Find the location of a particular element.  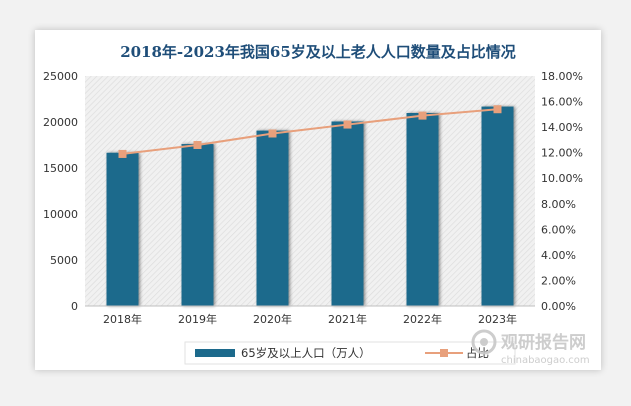

share-line is located at coordinates (310, 131).